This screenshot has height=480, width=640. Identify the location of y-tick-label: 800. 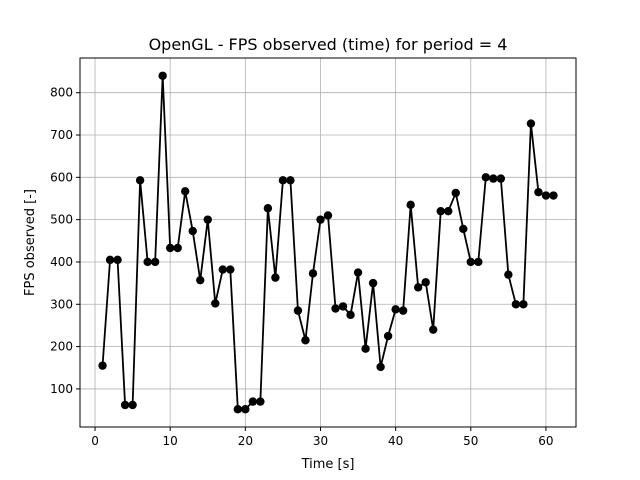
(61, 93).